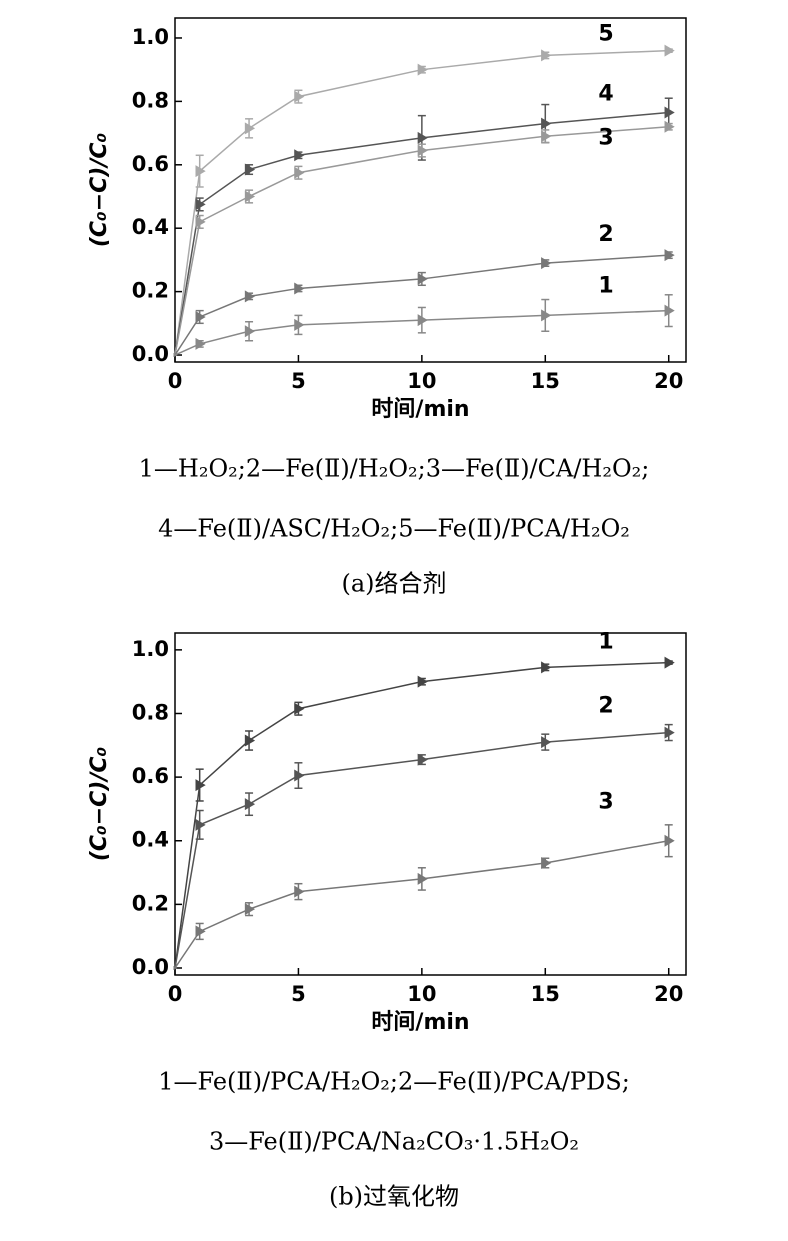 The image size is (788, 1241). Describe the element at coordinates (394, 1197) in the screenshot. I see `subfigure-caption: (b)过氧化物` at that location.